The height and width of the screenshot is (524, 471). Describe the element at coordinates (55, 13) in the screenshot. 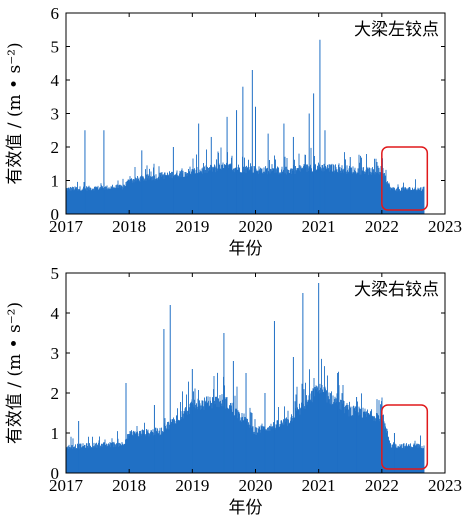

I see `y-tick-label: 6` at that location.